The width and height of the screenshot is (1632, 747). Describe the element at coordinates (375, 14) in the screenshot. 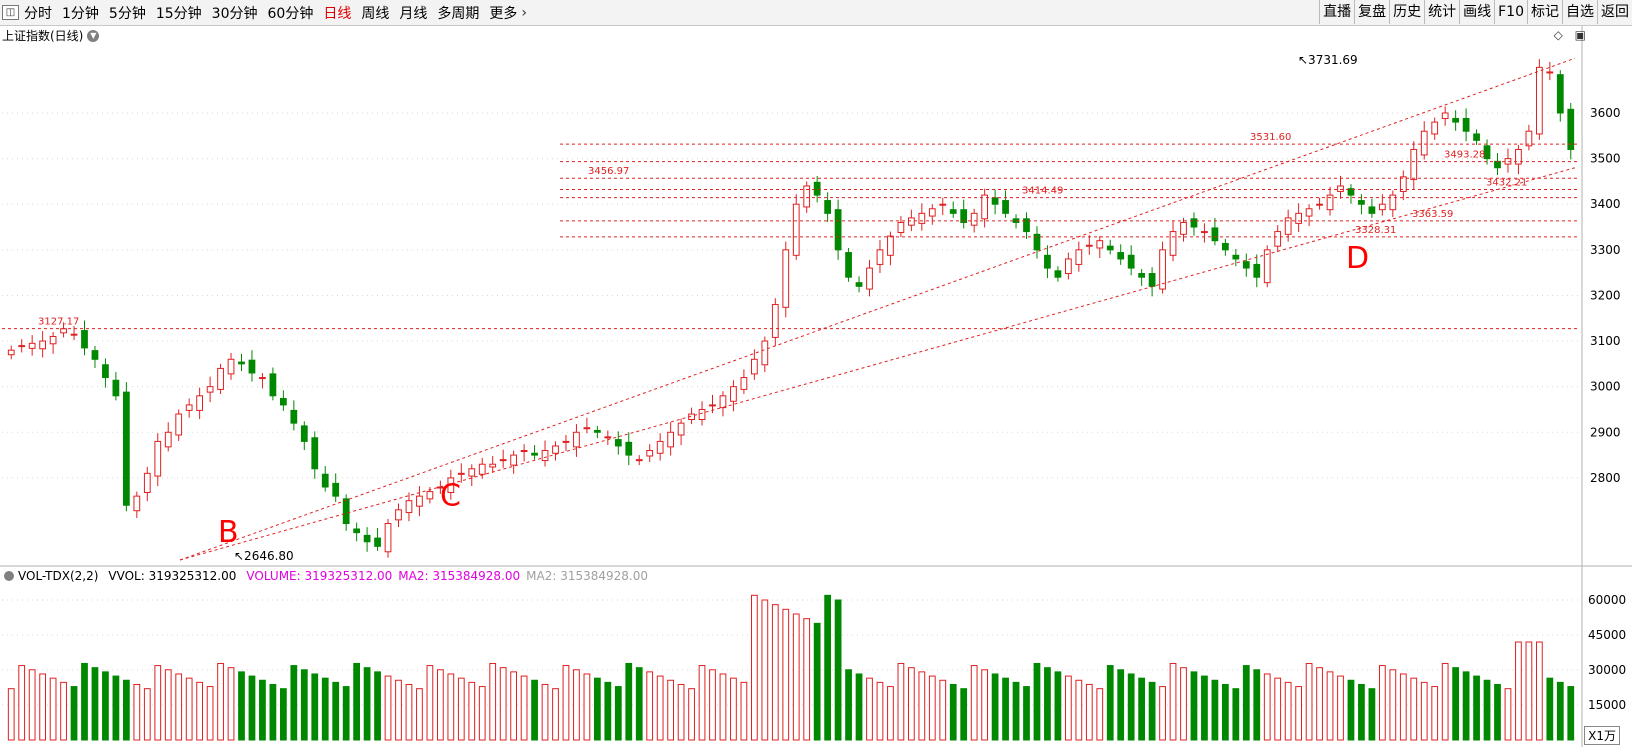

I see `tab-weekly: 周线` at that location.